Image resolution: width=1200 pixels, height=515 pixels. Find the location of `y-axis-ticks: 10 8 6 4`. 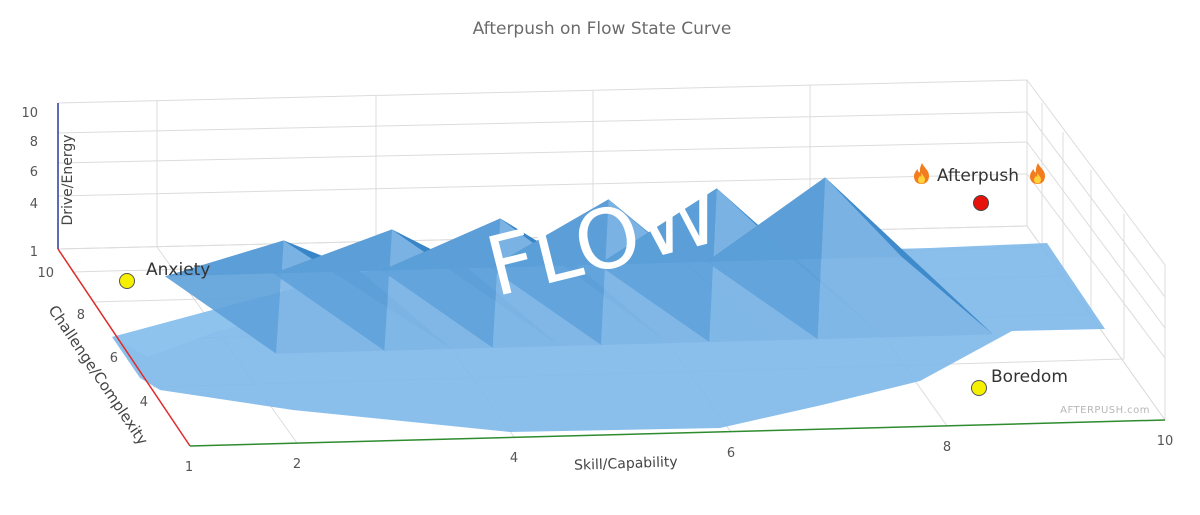

y-axis-ticks: 10 8 6 4 is located at coordinates (92, 338).